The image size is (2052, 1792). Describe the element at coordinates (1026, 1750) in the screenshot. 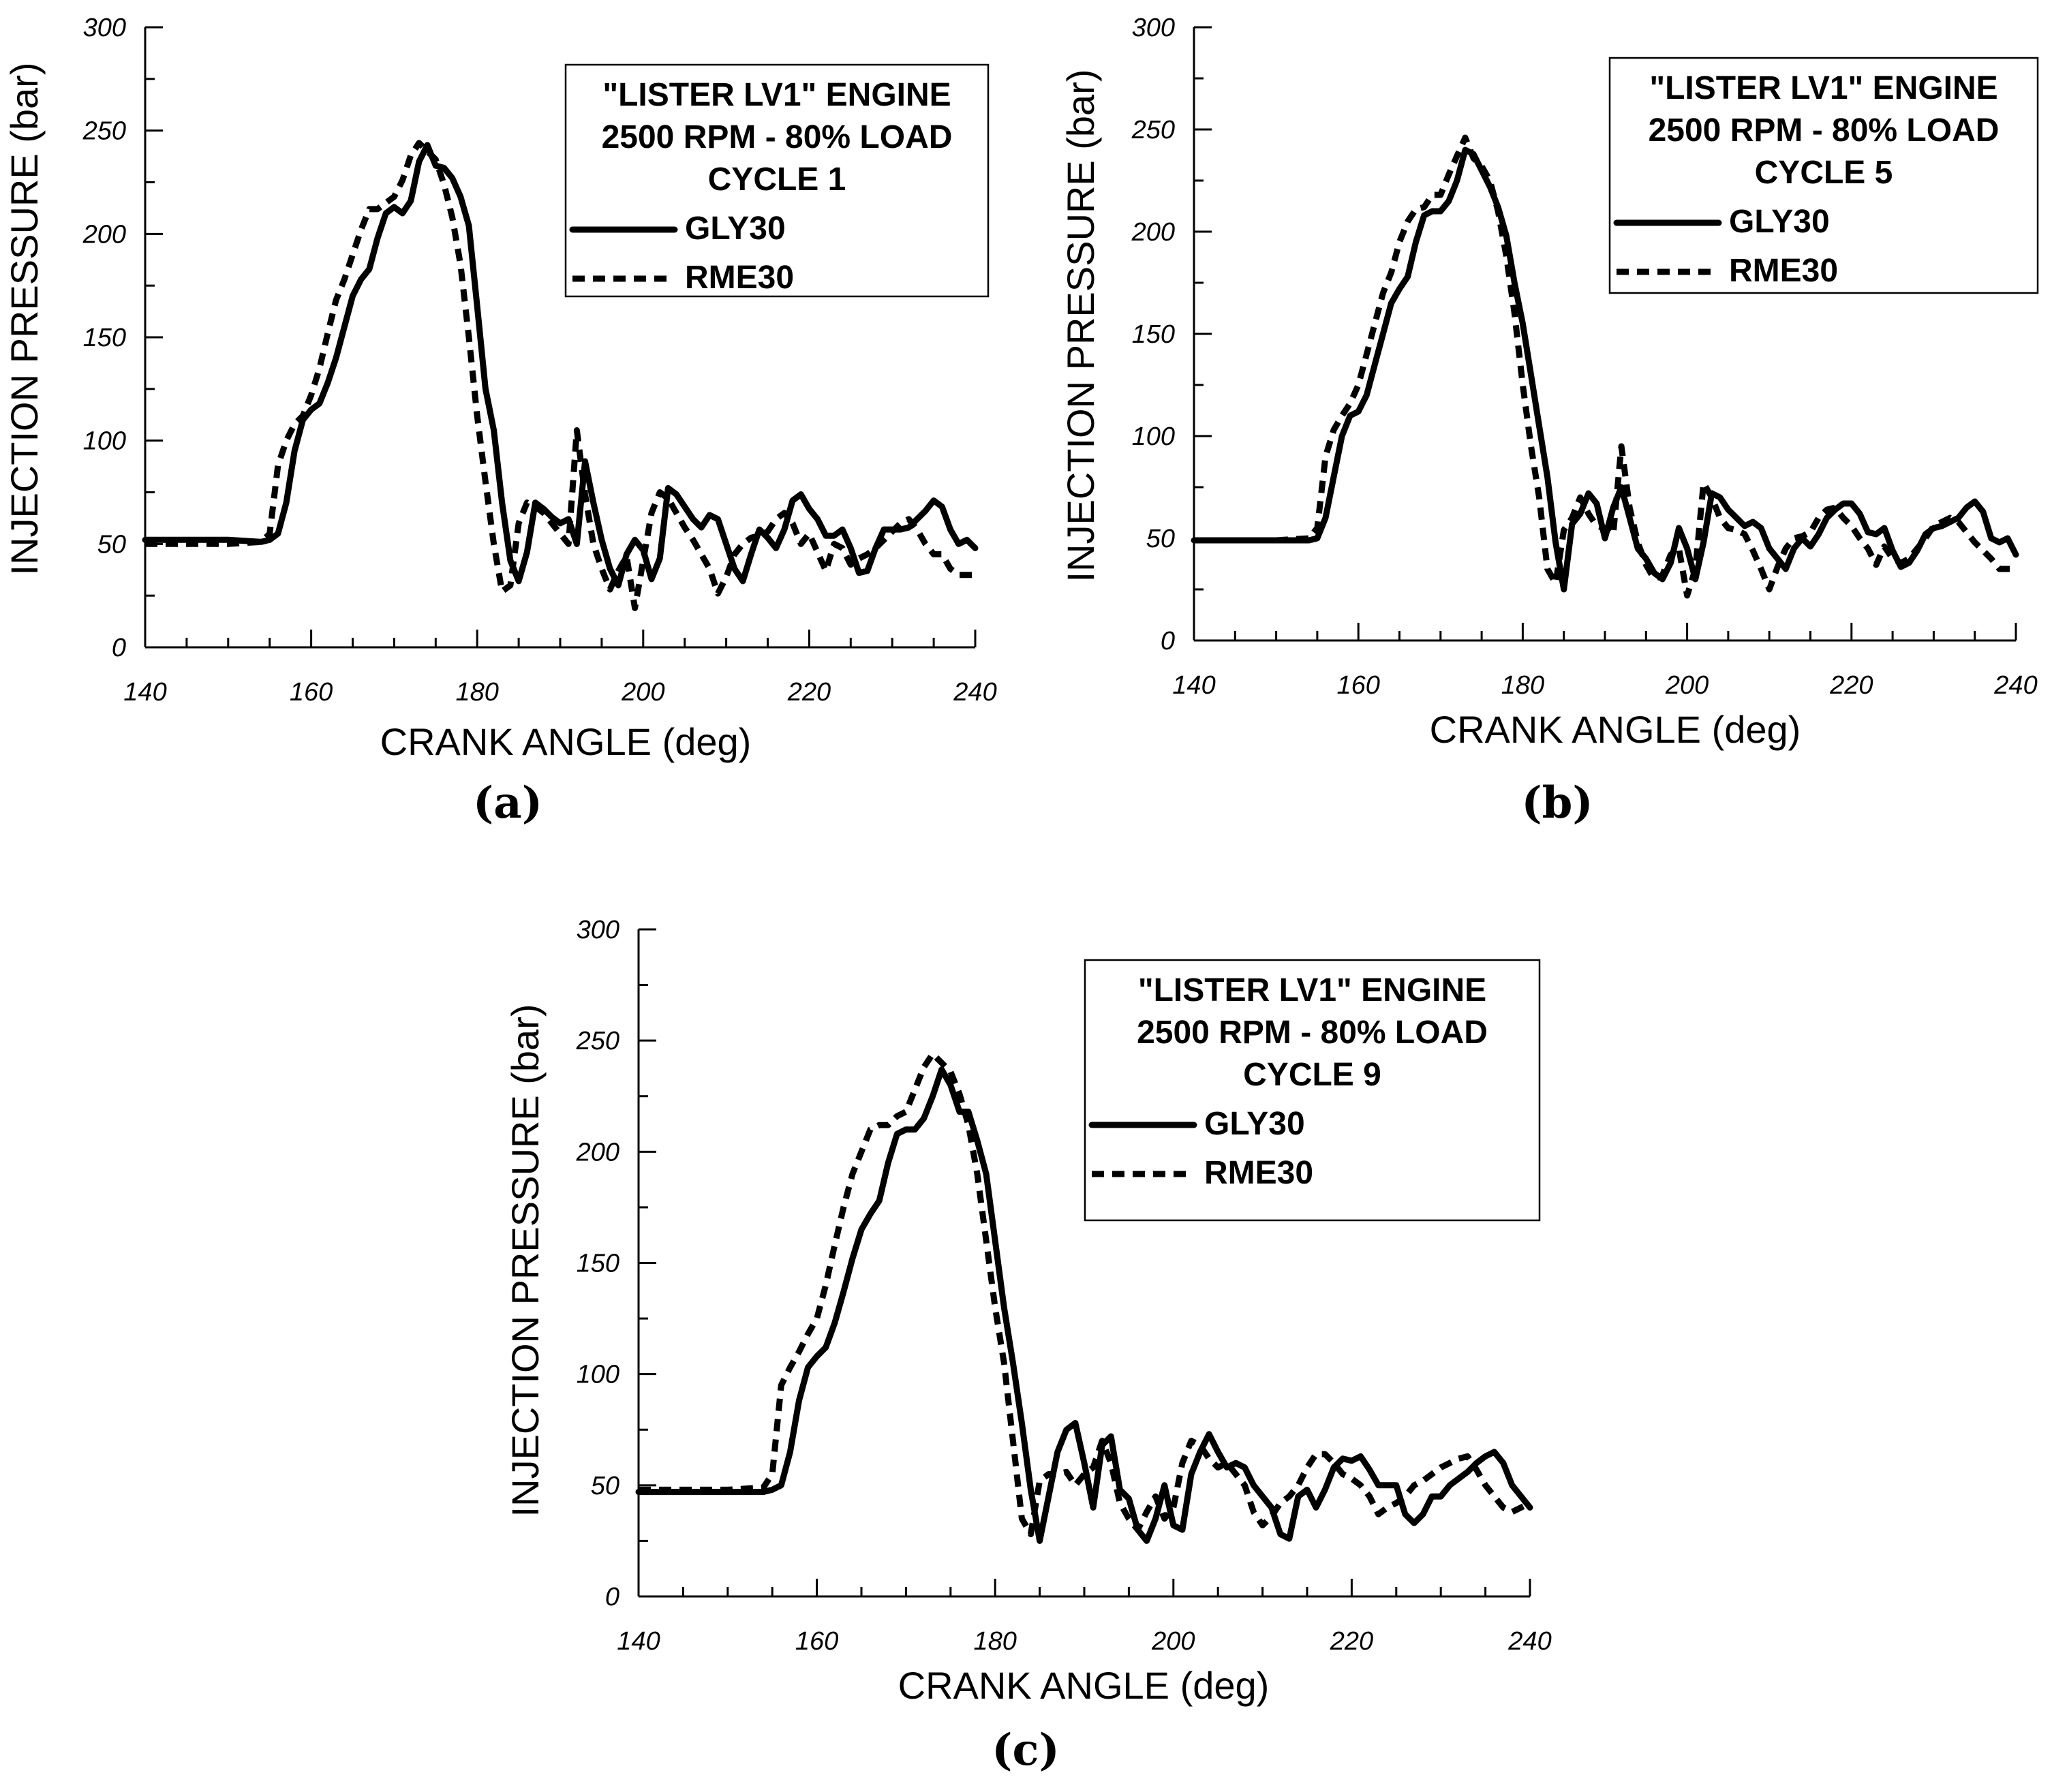

I see `panel-label: (c)` at that location.